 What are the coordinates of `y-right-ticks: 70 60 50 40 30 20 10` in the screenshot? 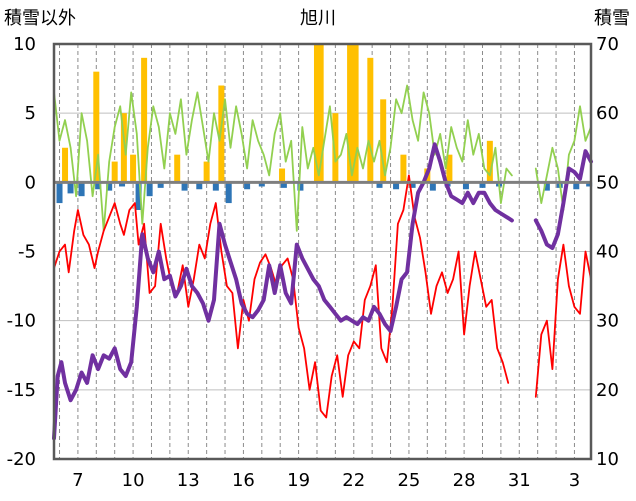 It's located at (607, 252).